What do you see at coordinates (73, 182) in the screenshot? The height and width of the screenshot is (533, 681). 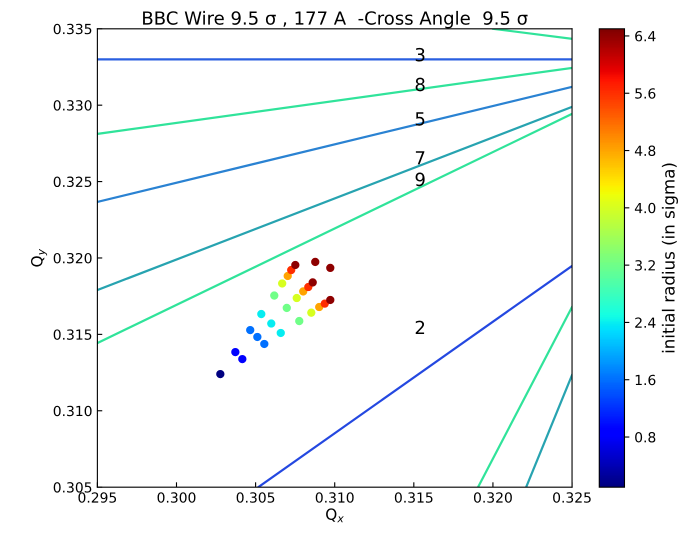 I see `y-tick-label: 0.325` at bounding box center [73, 182].